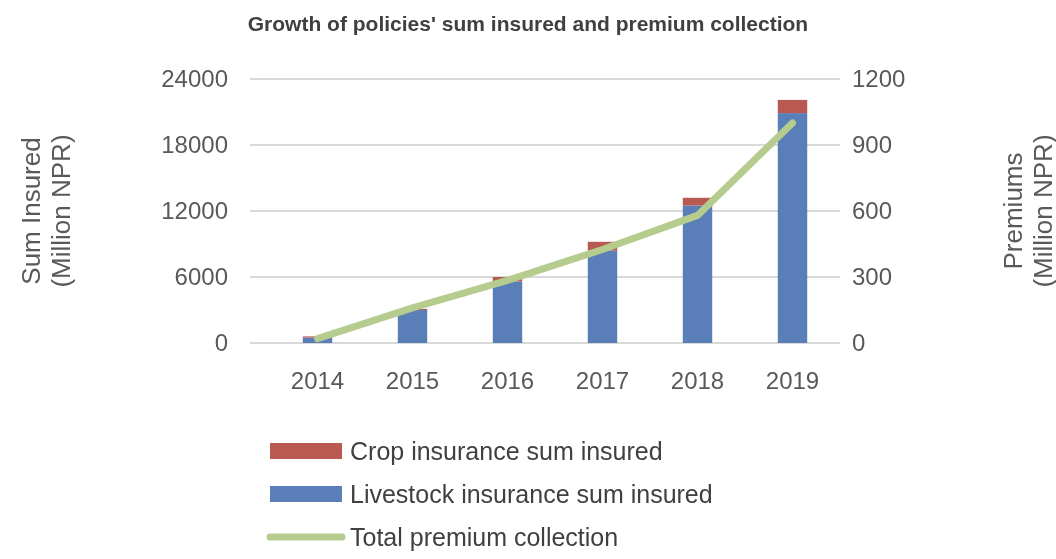  Describe the element at coordinates (531, 493) in the screenshot. I see `legend-label: Livestock insurance sum insured` at that location.